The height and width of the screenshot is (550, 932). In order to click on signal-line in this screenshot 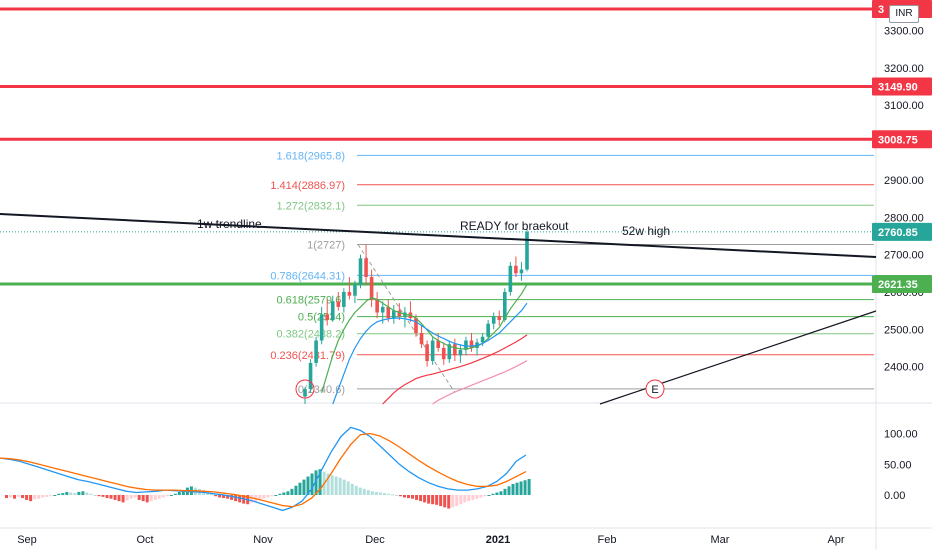, I will do `click(263, 470)`.